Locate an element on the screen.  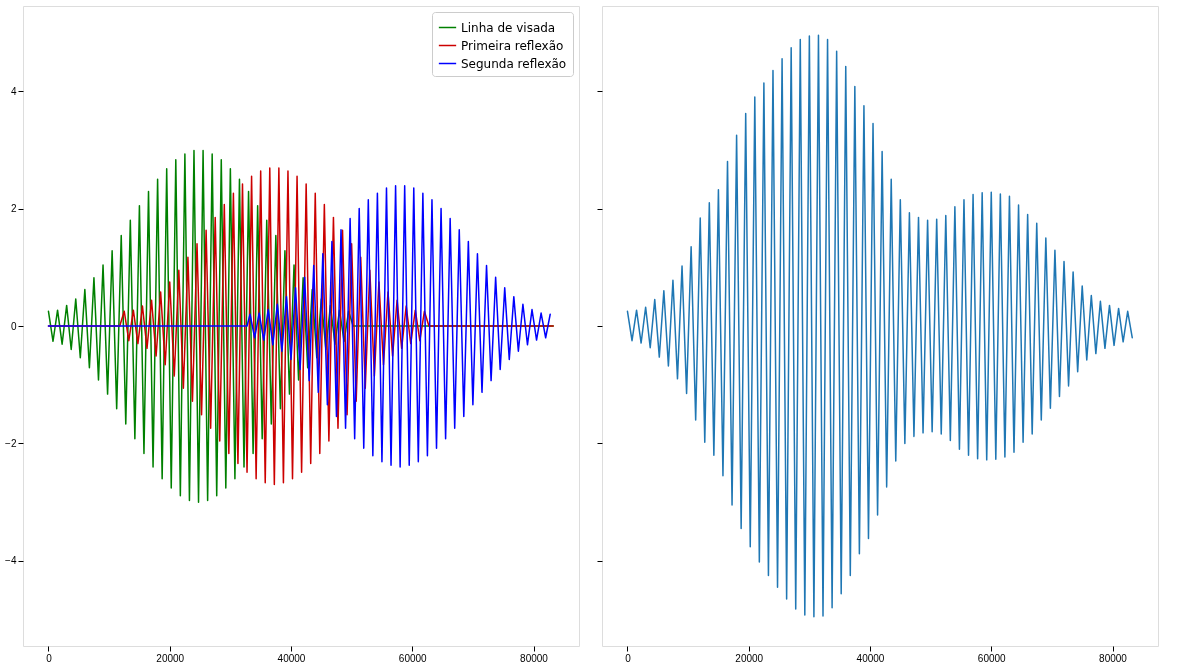
y-tick-label: −4 is located at coordinates (11, 561).